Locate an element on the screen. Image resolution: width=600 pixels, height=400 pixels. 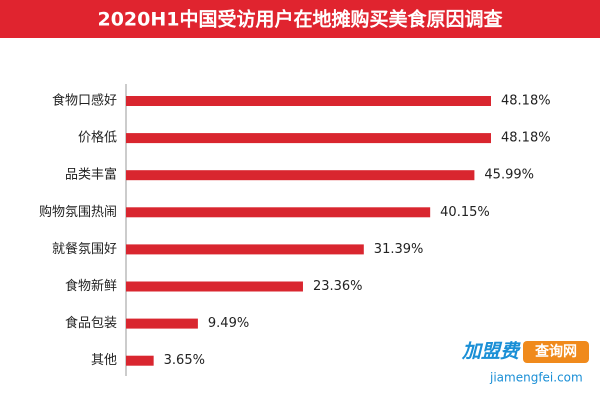
category-label: 品类丰富 is located at coordinates (91, 175).